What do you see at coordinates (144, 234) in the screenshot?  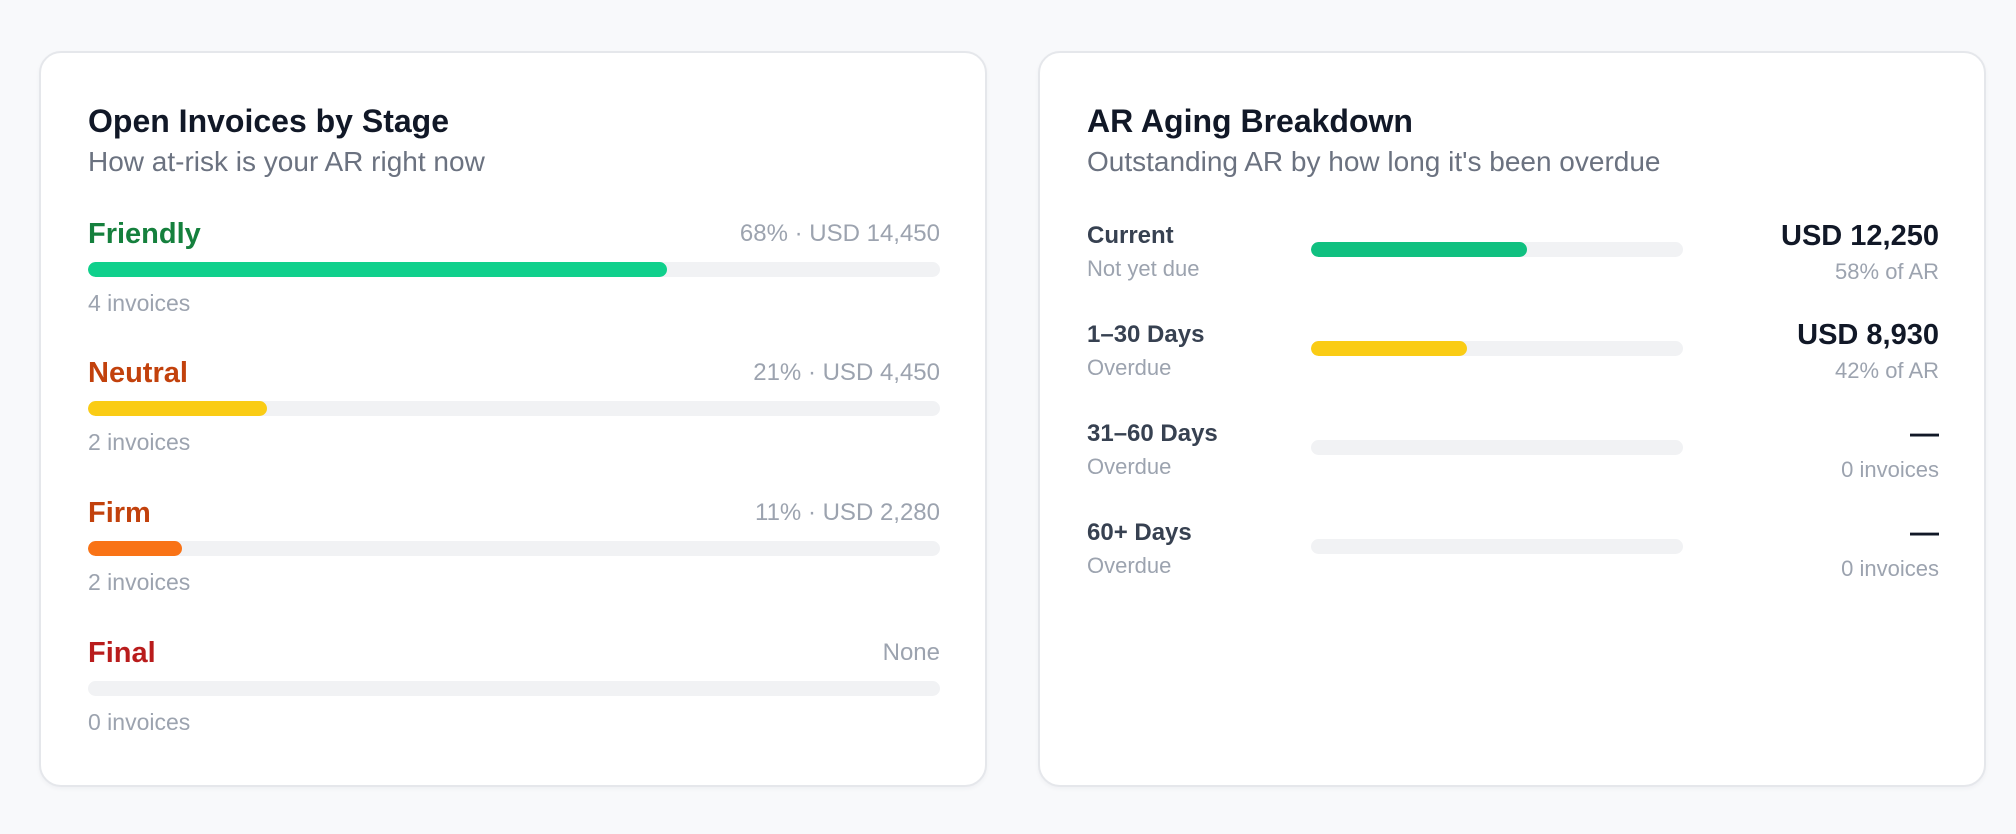 I see `stage-label: Friendly` at bounding box center [144, 234].